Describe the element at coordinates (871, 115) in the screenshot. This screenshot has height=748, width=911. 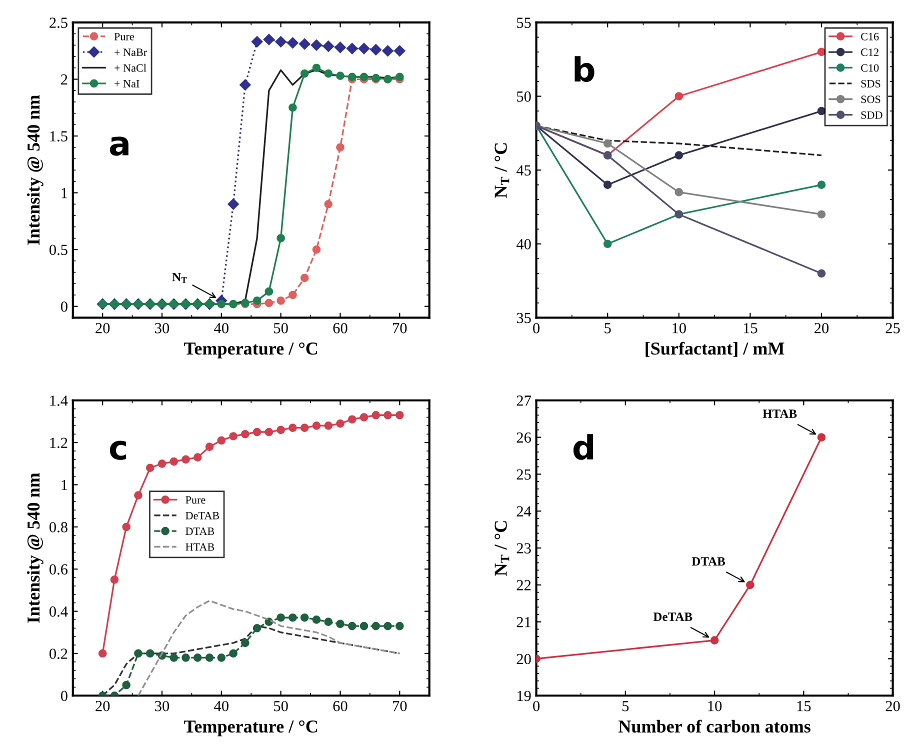
I see `legend-label: SDD` at that location.